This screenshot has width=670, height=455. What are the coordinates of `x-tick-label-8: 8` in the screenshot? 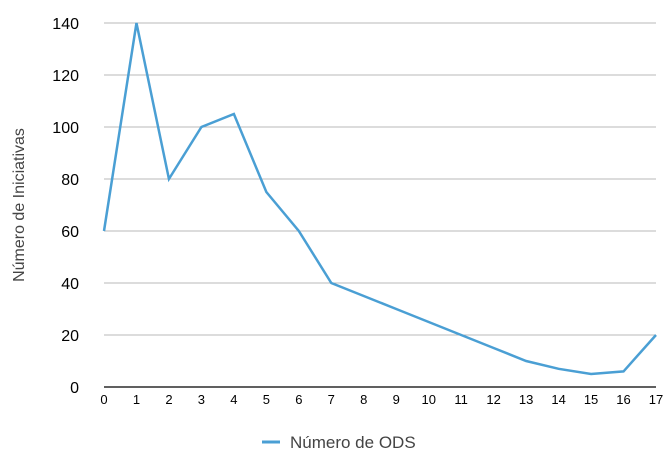 It's located at (363, 399).